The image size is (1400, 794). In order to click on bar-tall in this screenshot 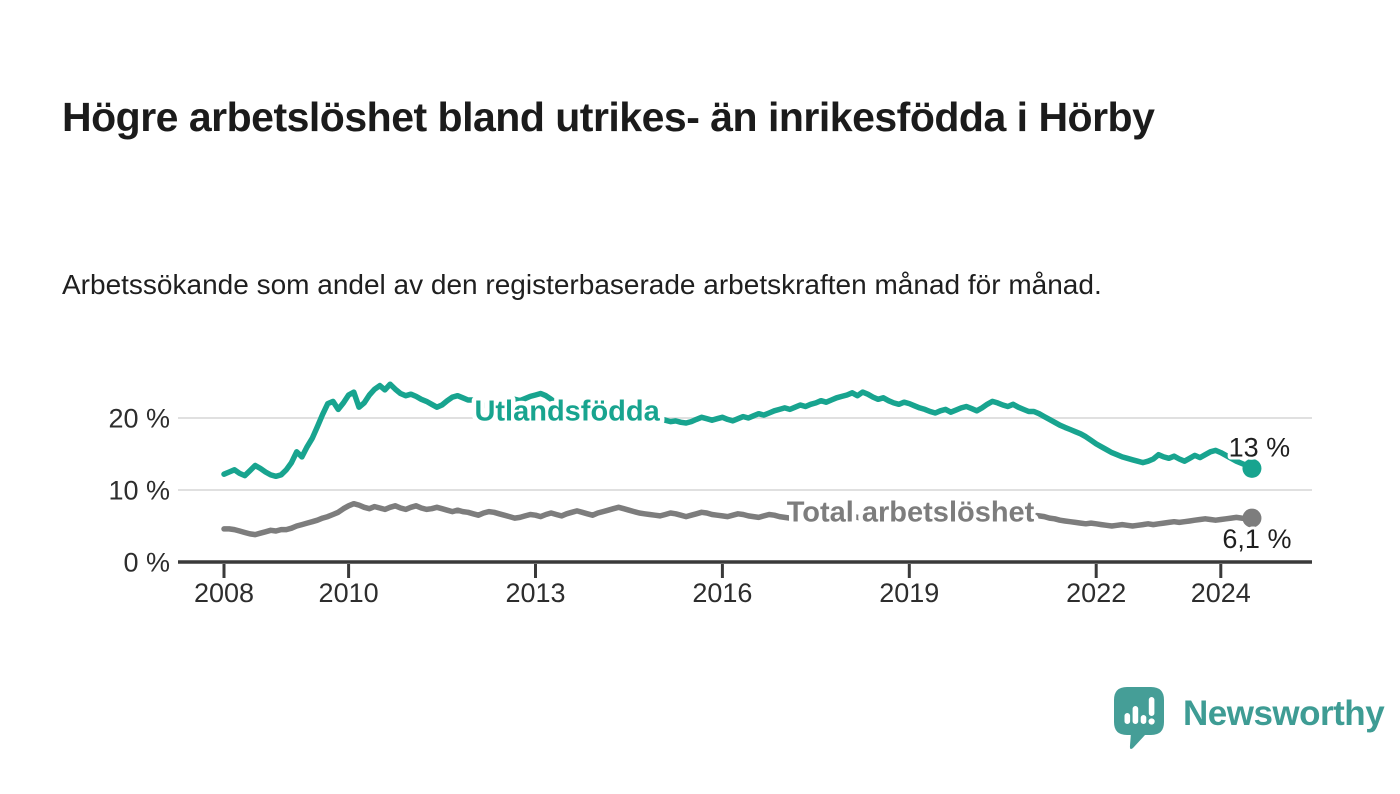, I will do `click(1135, 715)`.